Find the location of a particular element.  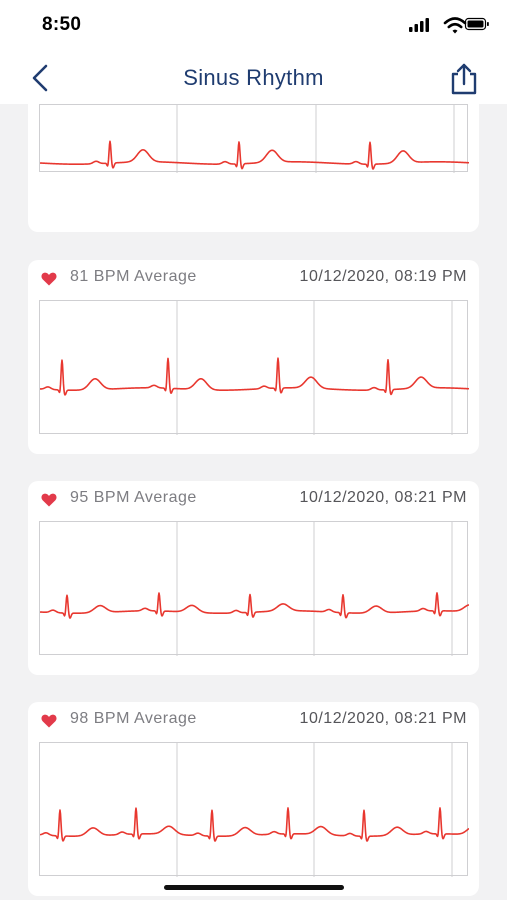

status-bar: 8:50 is located at coordinates (253, 26).